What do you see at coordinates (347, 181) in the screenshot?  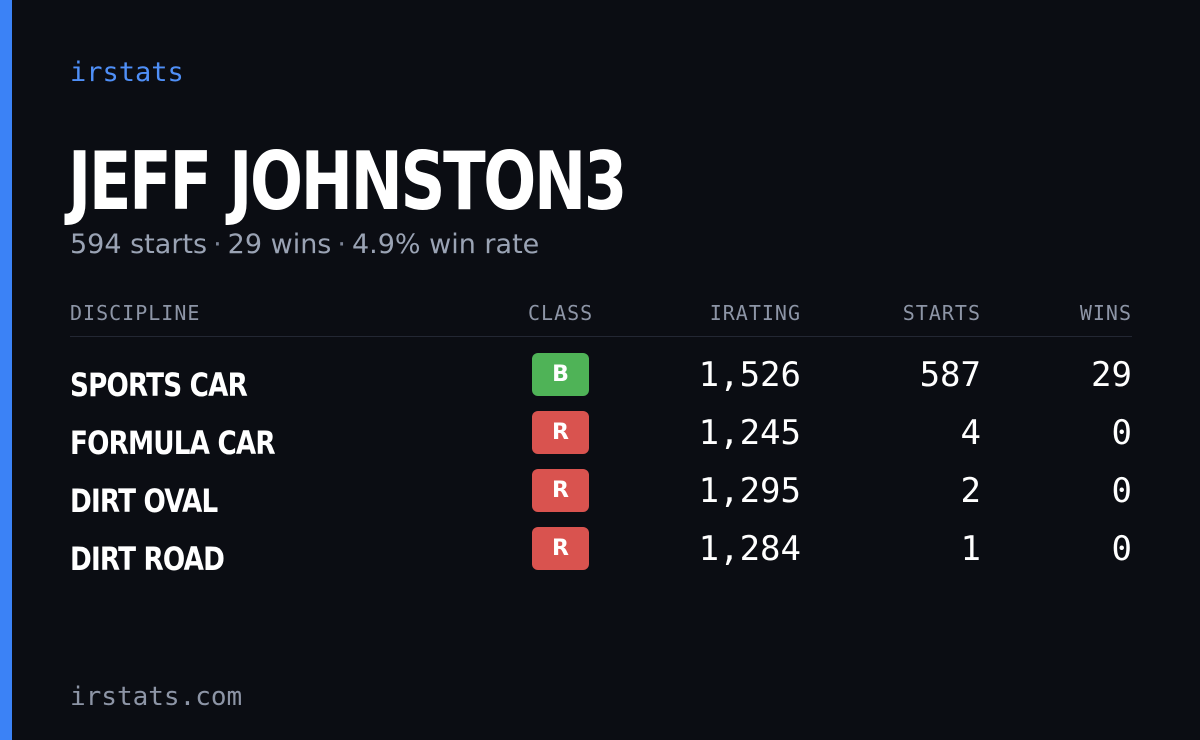 I see `player-name: JEFF JOHNSTON3` at bounding box center [347, 181].